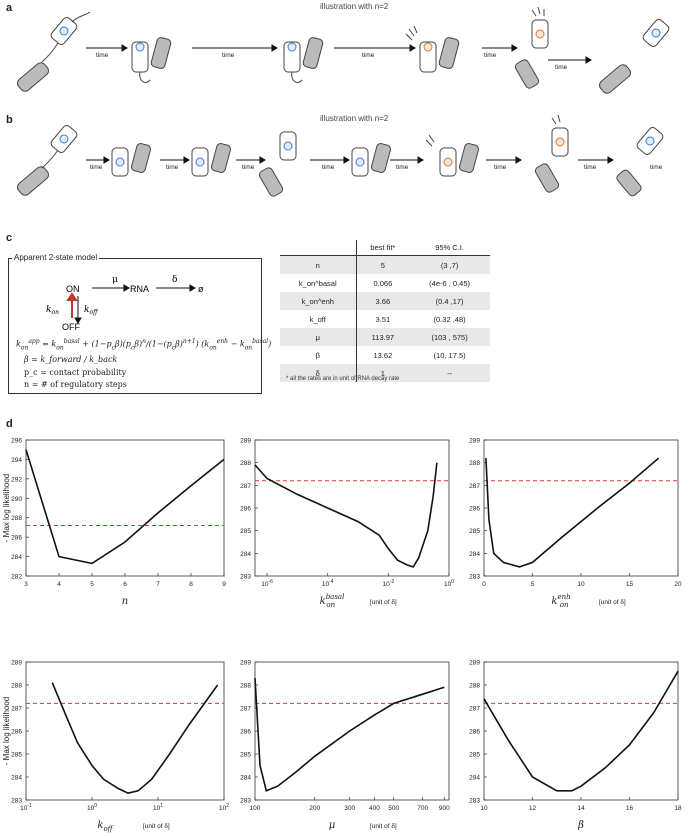 Image resolution: width=690 pixels, height=838 pixels. I want to click on table-header, so click(318, 248).